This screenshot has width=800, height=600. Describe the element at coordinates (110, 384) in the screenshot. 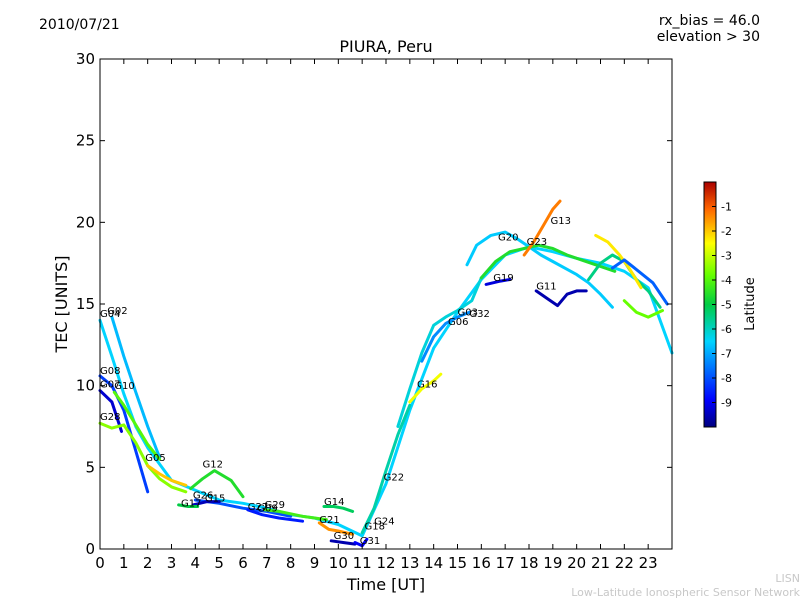

I see `sat-label-g07: G07` at that location.